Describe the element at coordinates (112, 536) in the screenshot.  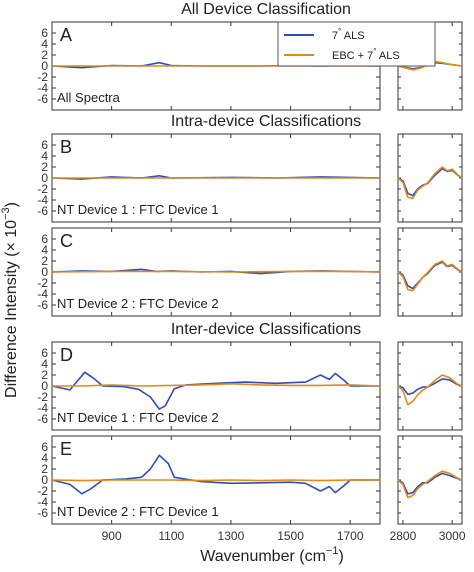
I see `x-tick-label: 900` at that location.